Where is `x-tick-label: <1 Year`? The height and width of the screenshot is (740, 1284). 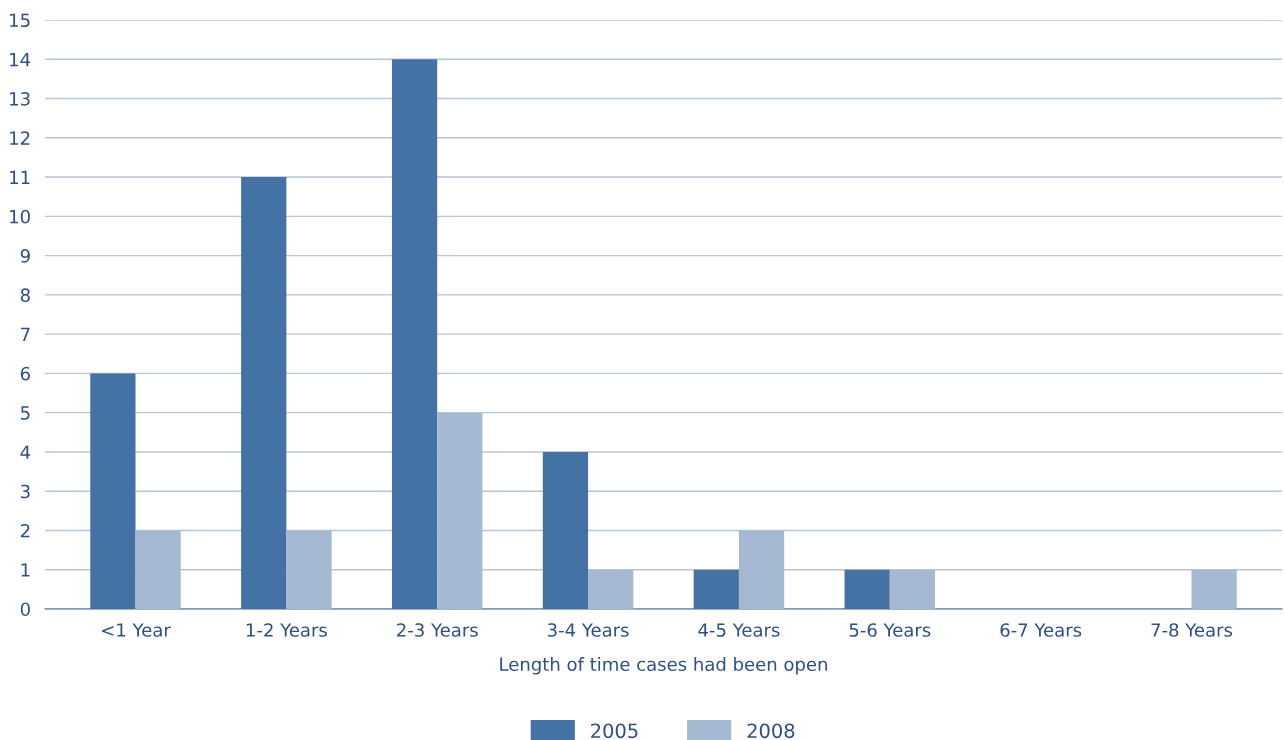 x-tick-label: <1 Year is located at coordinates (136, 630).